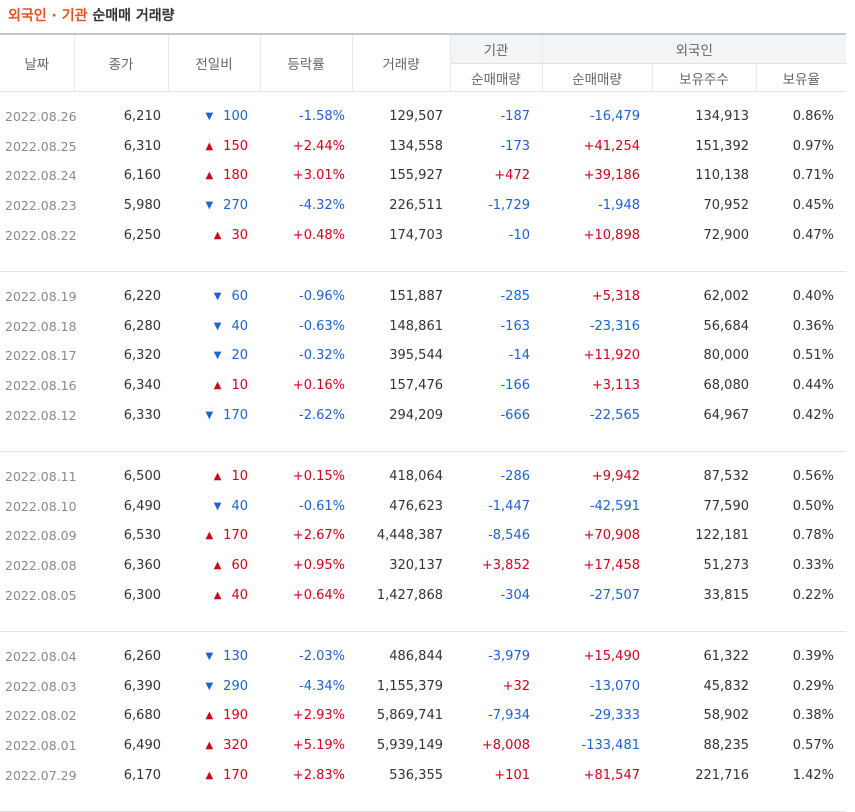 This screenshot has width=855, height=812. Describe the element at coordinates (615, 386) in the screenshot. I see `row-foreign-net: +3,113` at that location.